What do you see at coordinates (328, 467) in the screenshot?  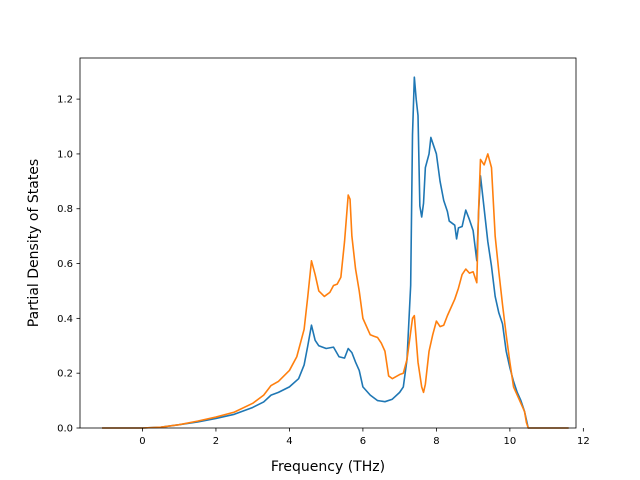 I see `x-axis-label: Frequency (THz)` at bounding box center [328, 467].